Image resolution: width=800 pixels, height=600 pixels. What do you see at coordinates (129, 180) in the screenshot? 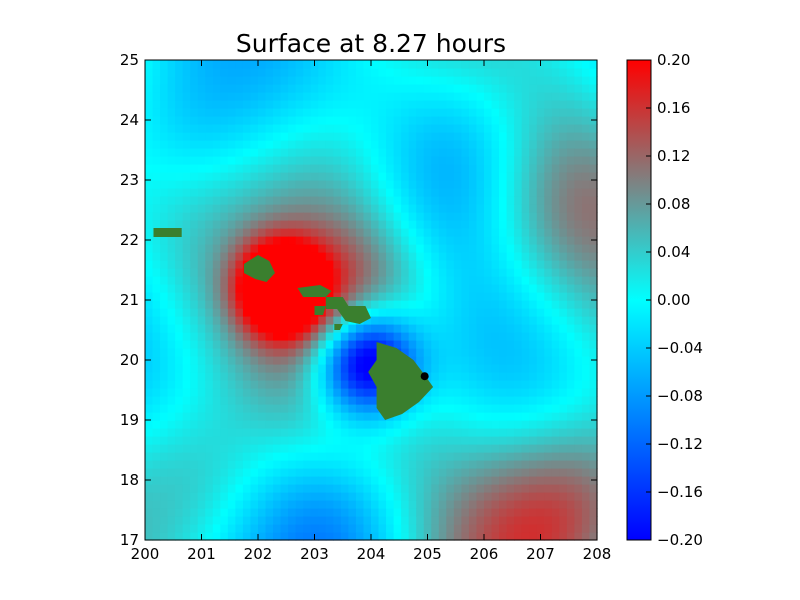
I see `y-tick-label: 23` at bounding box center [129, 180].